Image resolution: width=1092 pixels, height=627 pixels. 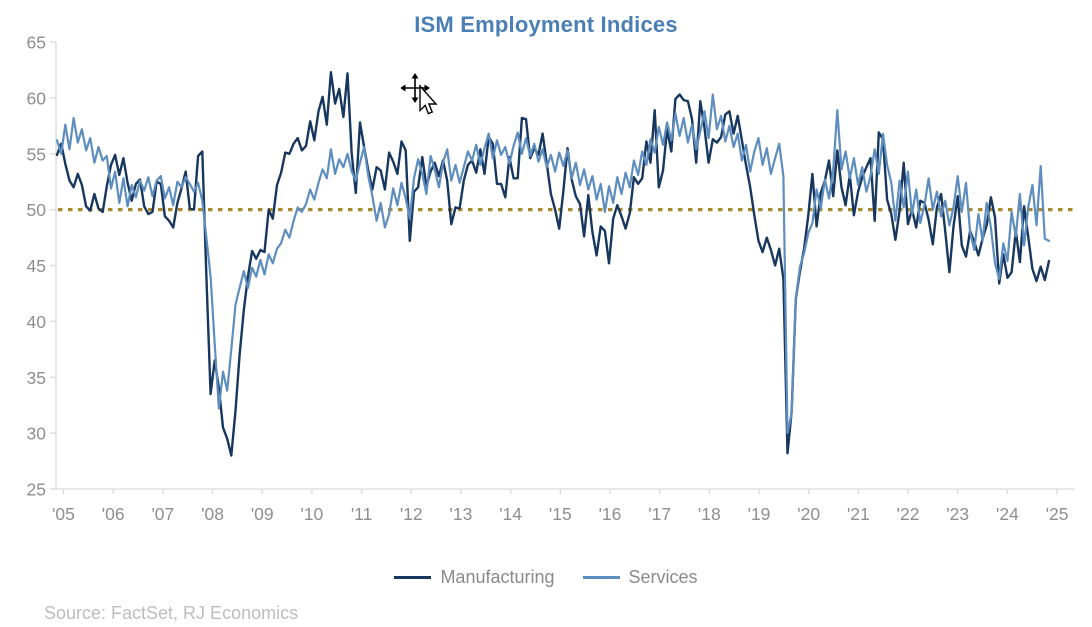 I want to click on x-tick-label: '24, so click(x=1007, y=514).